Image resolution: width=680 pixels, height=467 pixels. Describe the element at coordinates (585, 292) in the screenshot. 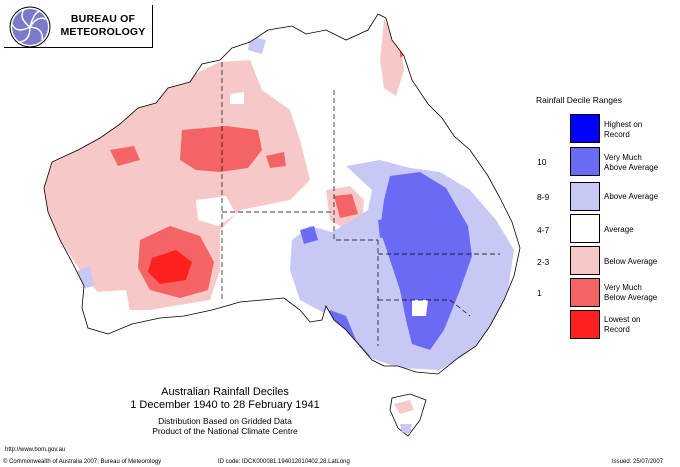

I see `legend-swatch-very-much-below` at that location.